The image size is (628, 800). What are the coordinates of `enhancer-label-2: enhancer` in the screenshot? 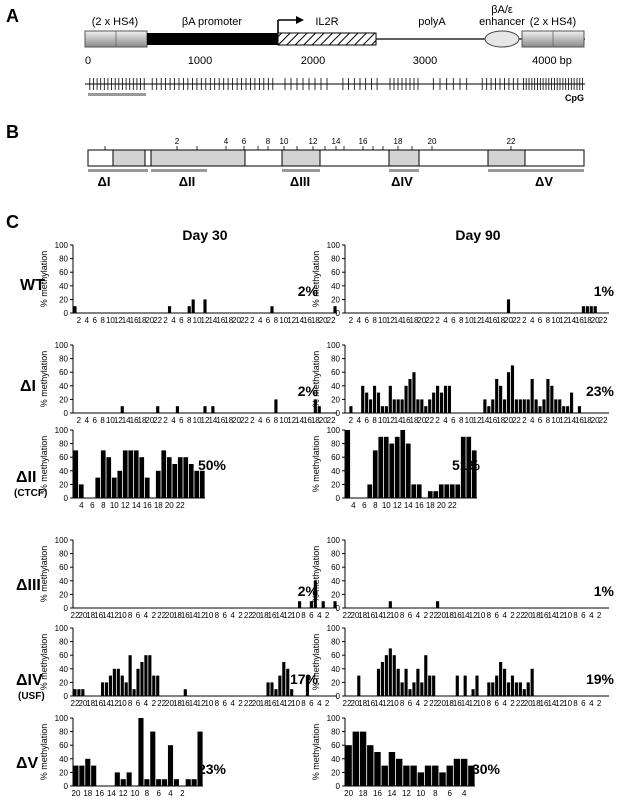 It's located at (502, 22).